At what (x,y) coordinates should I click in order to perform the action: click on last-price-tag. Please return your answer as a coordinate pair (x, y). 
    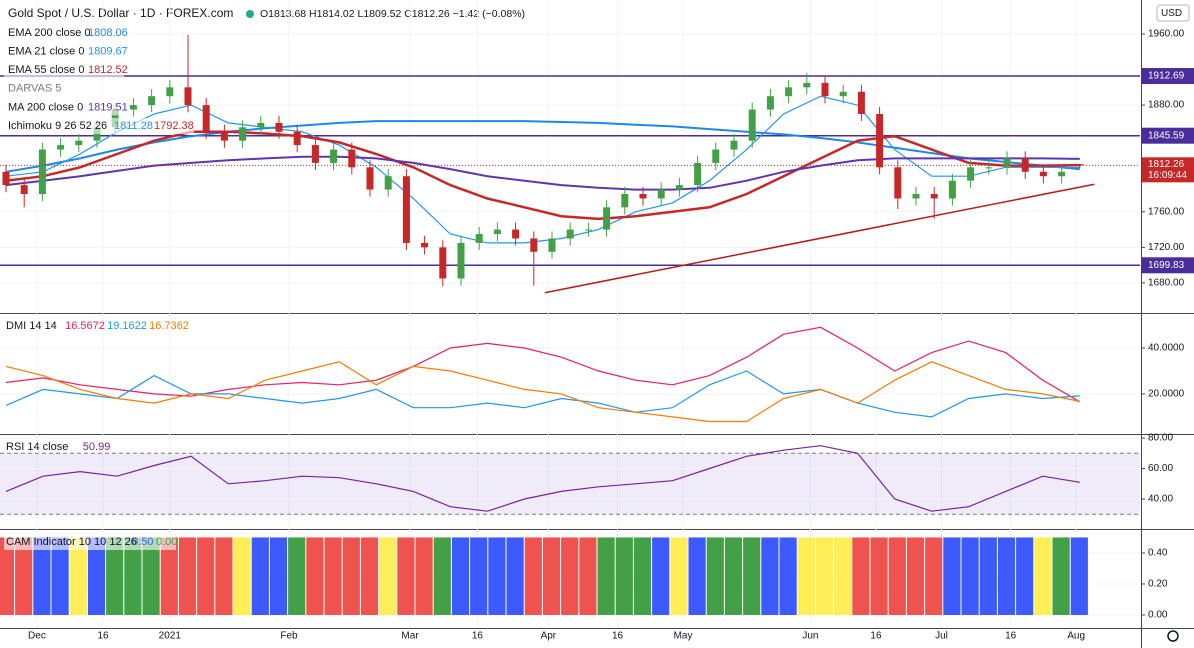
    Looking at the image, I should click on (1168, 170).